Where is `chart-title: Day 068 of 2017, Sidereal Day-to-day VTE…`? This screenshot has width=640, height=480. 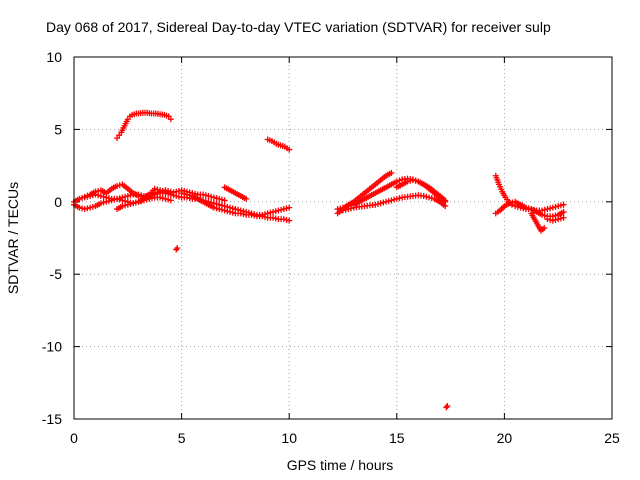 chart-title: Day 068 of 2017, Sidereal Day-to-day VTE… is located at coordinates (298, 27).